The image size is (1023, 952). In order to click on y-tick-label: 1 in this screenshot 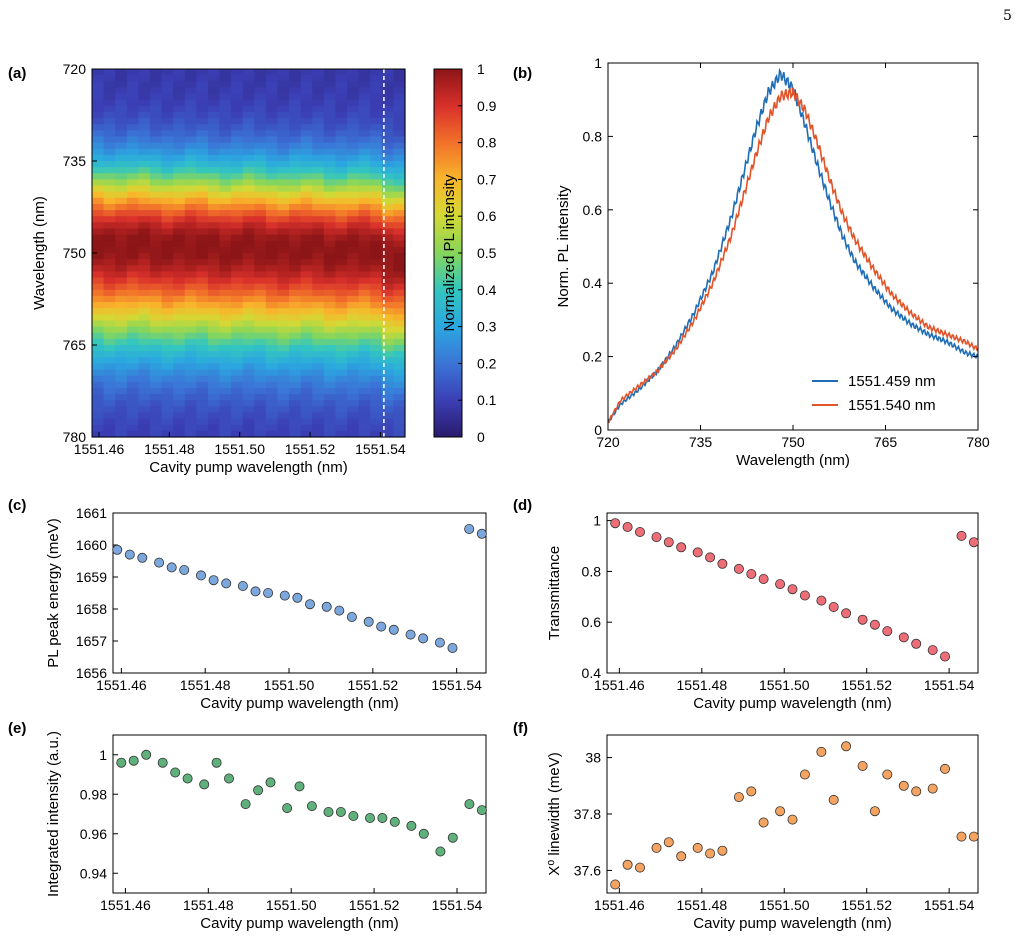, I will do `click(597, 521)`.